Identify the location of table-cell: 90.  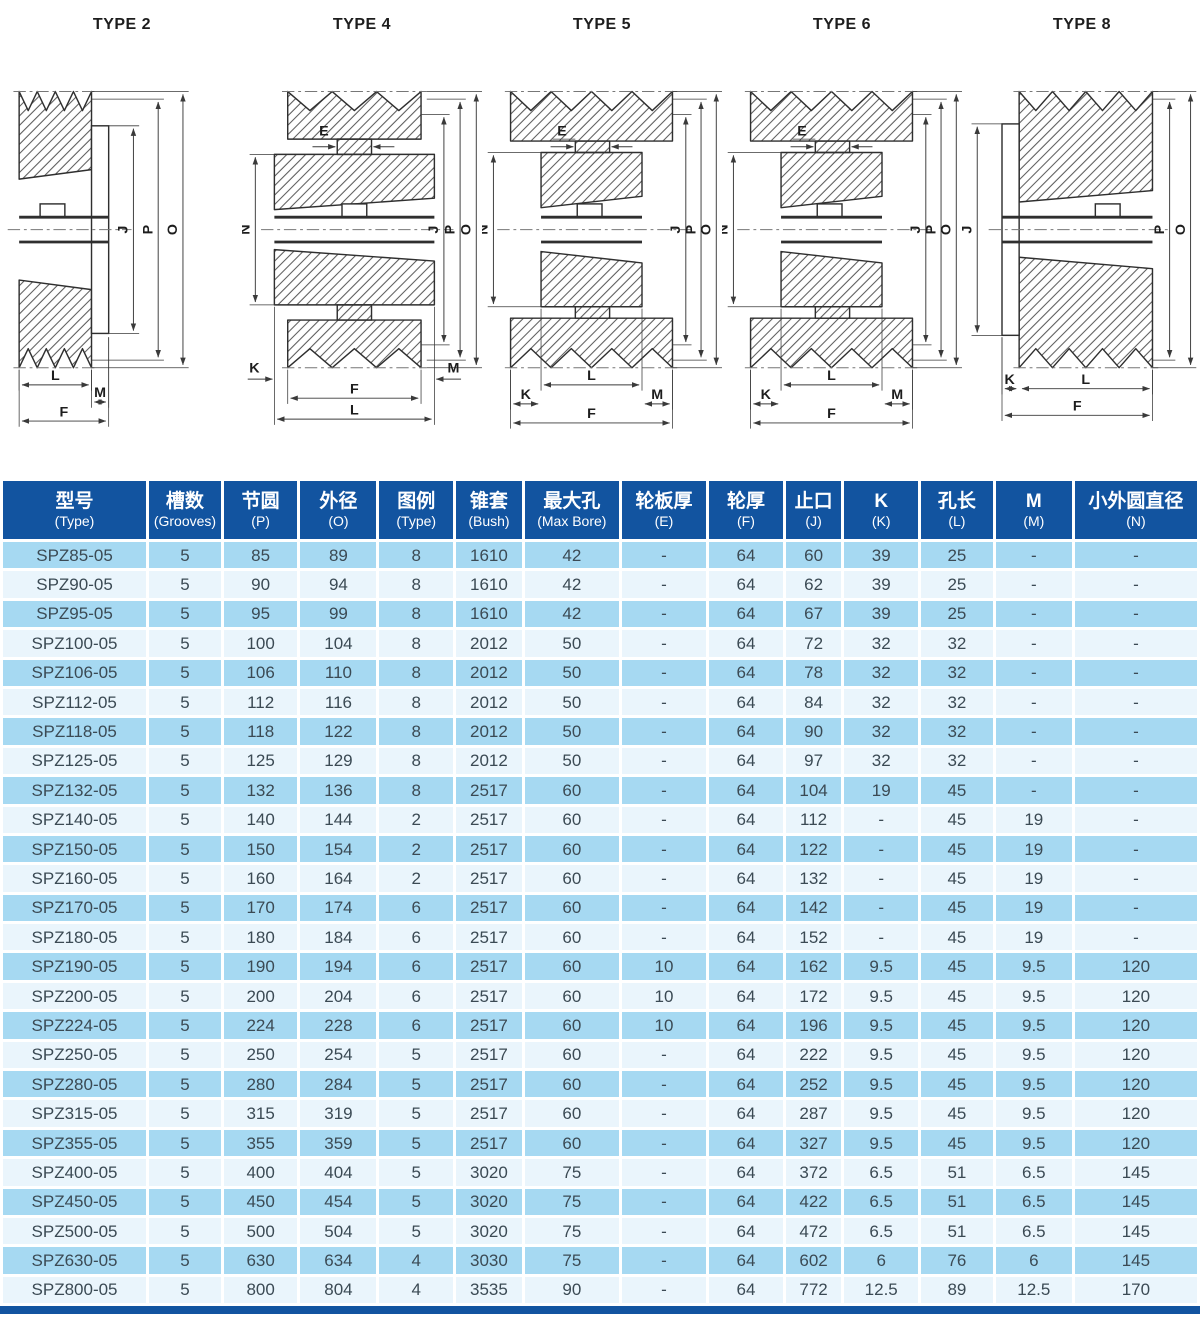
(571, 1290).